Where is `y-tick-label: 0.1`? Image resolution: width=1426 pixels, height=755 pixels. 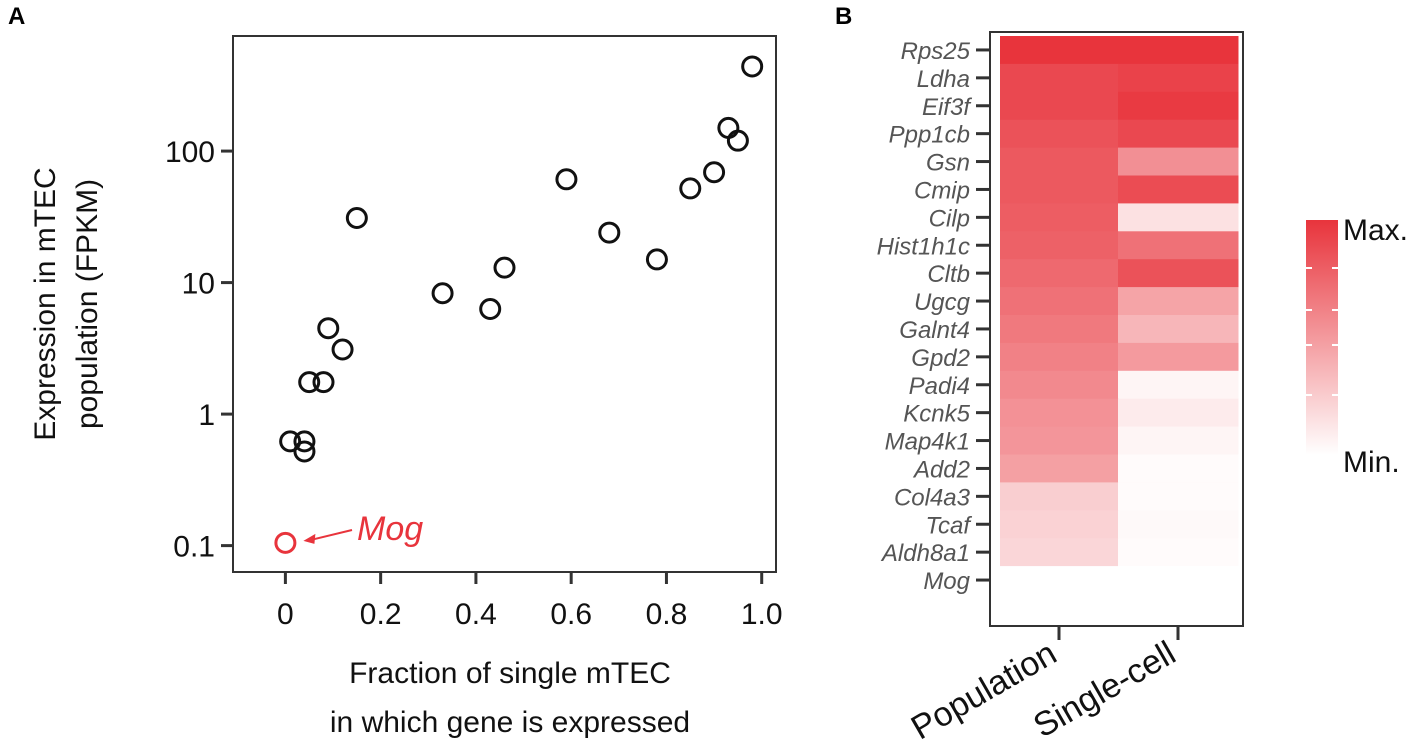
y-tick-label: 0.1 is located at coordinates (194, 547).